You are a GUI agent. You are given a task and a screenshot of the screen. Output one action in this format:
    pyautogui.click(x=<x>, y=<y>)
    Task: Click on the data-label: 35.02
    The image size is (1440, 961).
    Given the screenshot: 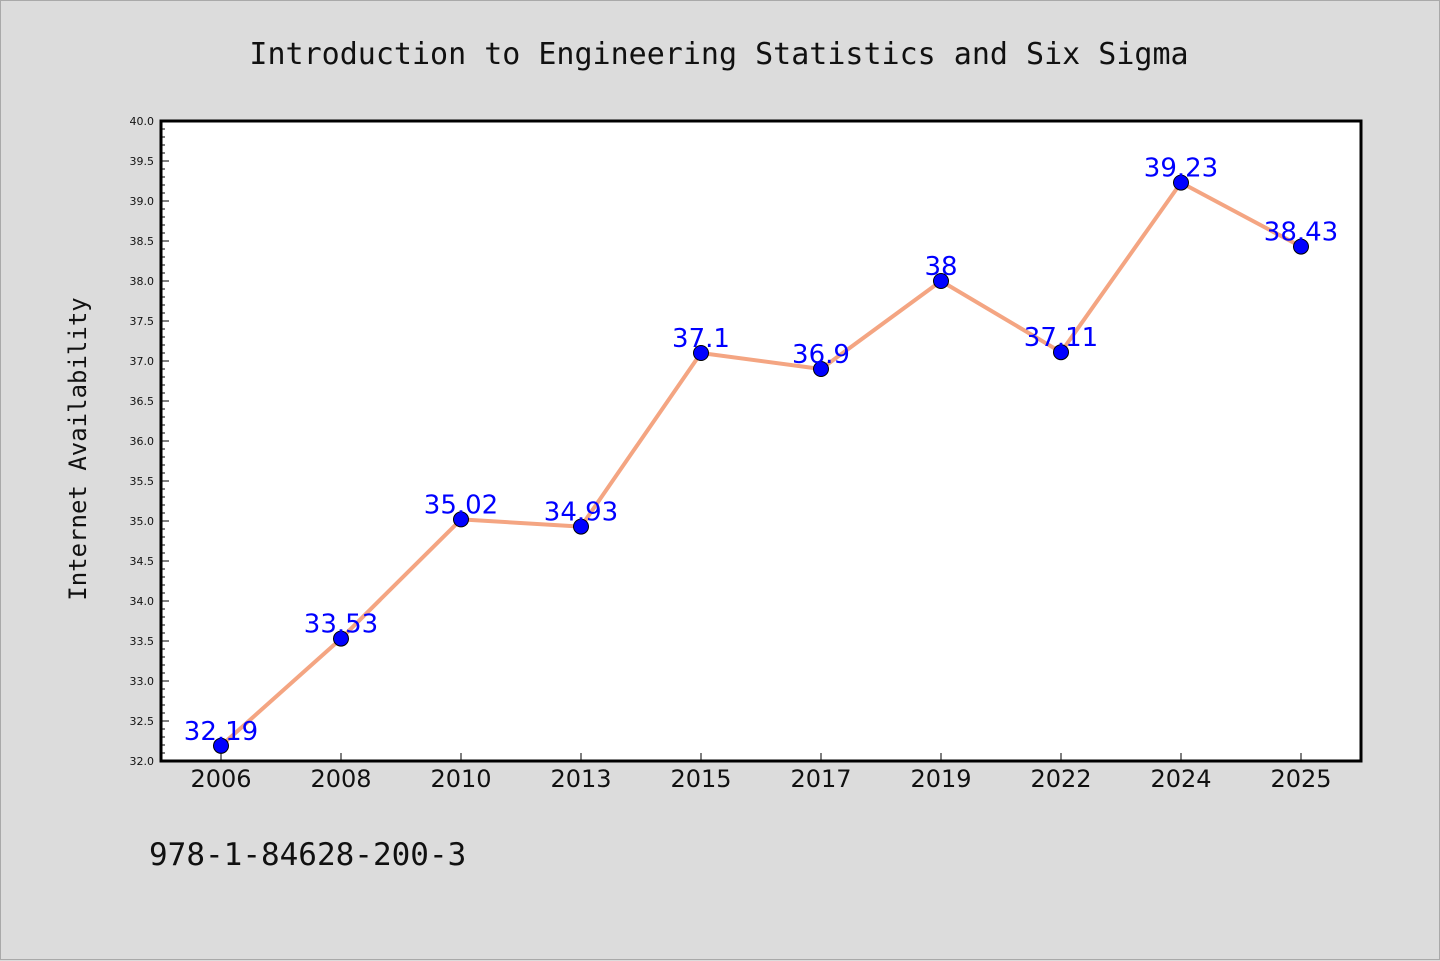 What is the action you would take?
    pyautogui.click(x=461, y=505)
    